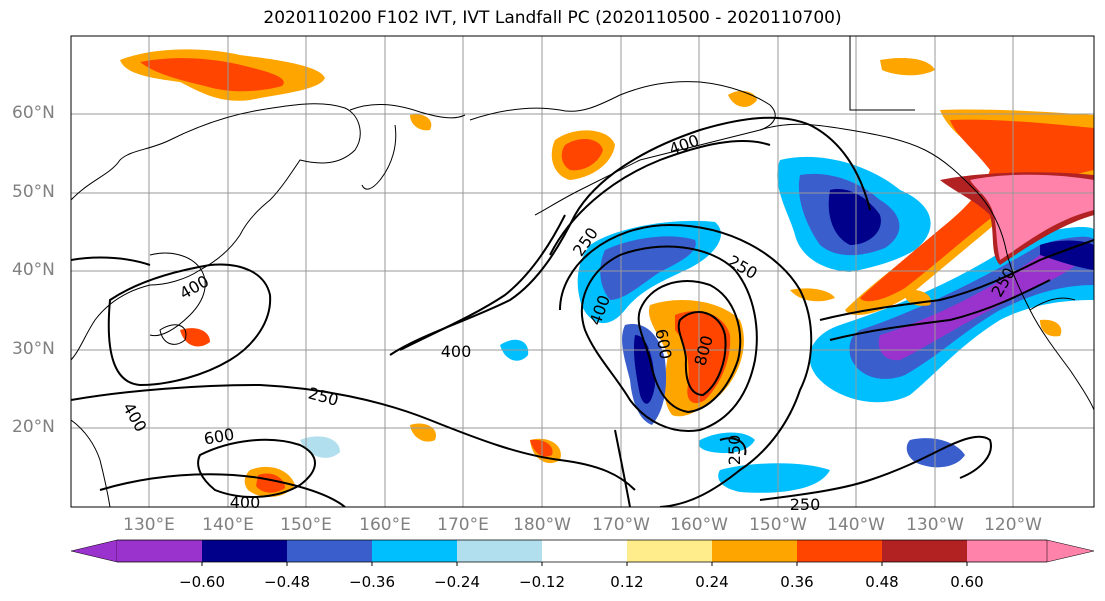  Describe the element at coordinates (222, 75) in the screenshot. I see `shading-okhotsk` at that location.